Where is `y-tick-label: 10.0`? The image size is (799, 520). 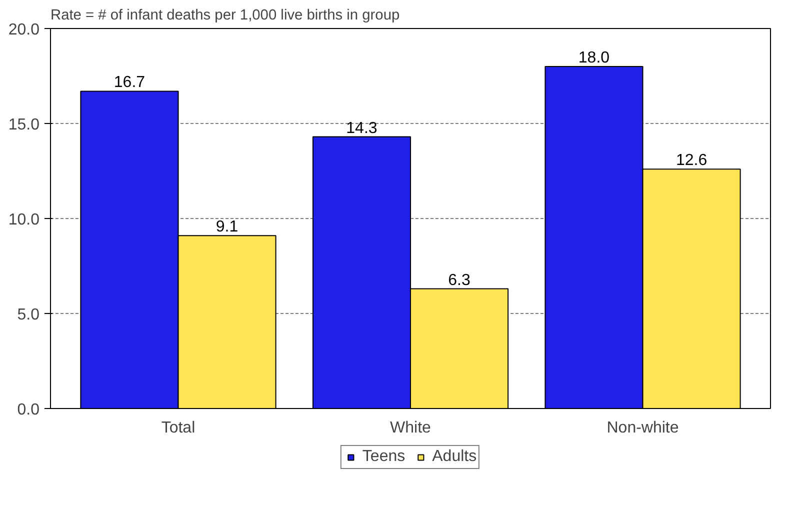 y-tick-label: 10.0 is located at coordinates (24, 220).